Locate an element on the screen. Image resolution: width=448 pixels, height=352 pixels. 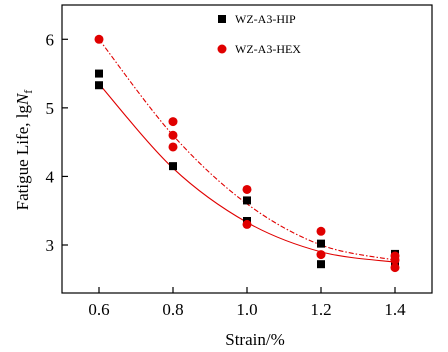
legend-entry-hip: WZ-A3-HIP is located at coordinates (265, 19).